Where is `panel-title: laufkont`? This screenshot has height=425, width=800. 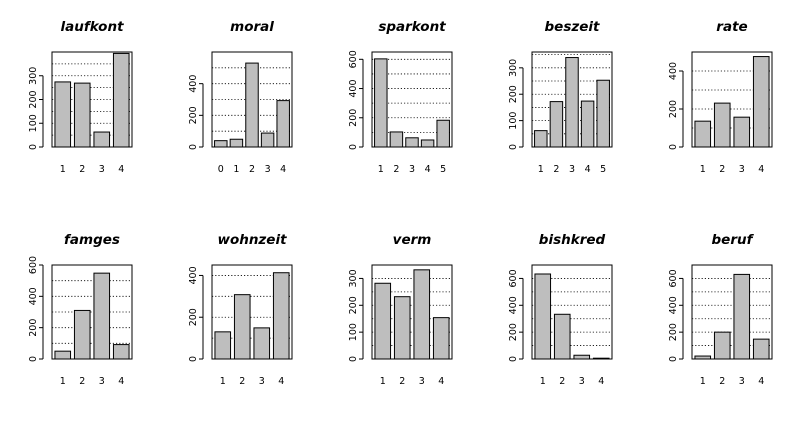
panel-title: laufkont is located at coordinates (92, 27).